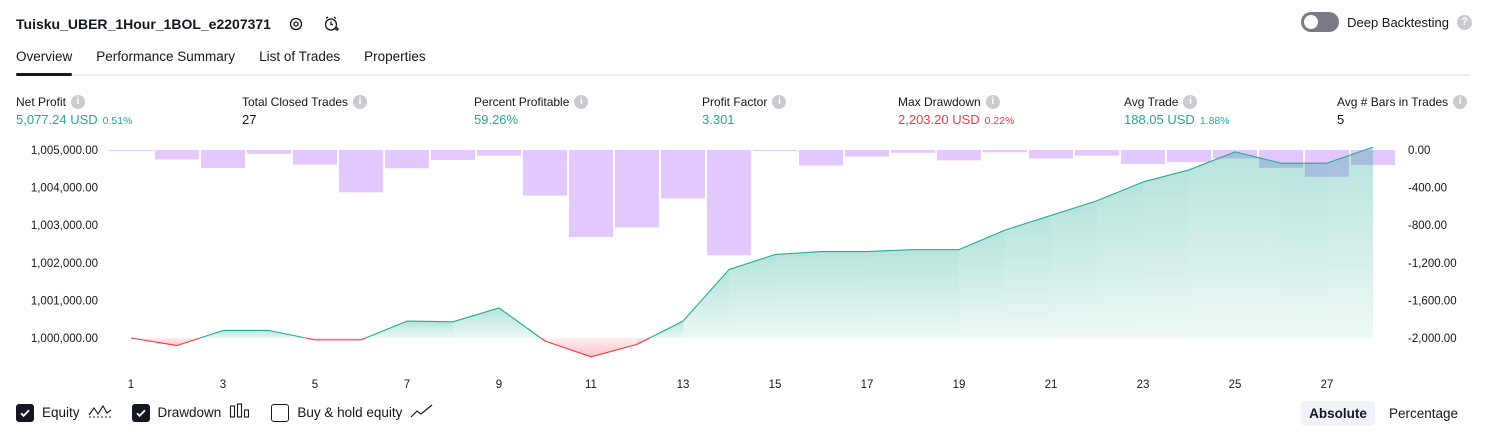  I want to click on add-alert-icon, so click(332, 24).